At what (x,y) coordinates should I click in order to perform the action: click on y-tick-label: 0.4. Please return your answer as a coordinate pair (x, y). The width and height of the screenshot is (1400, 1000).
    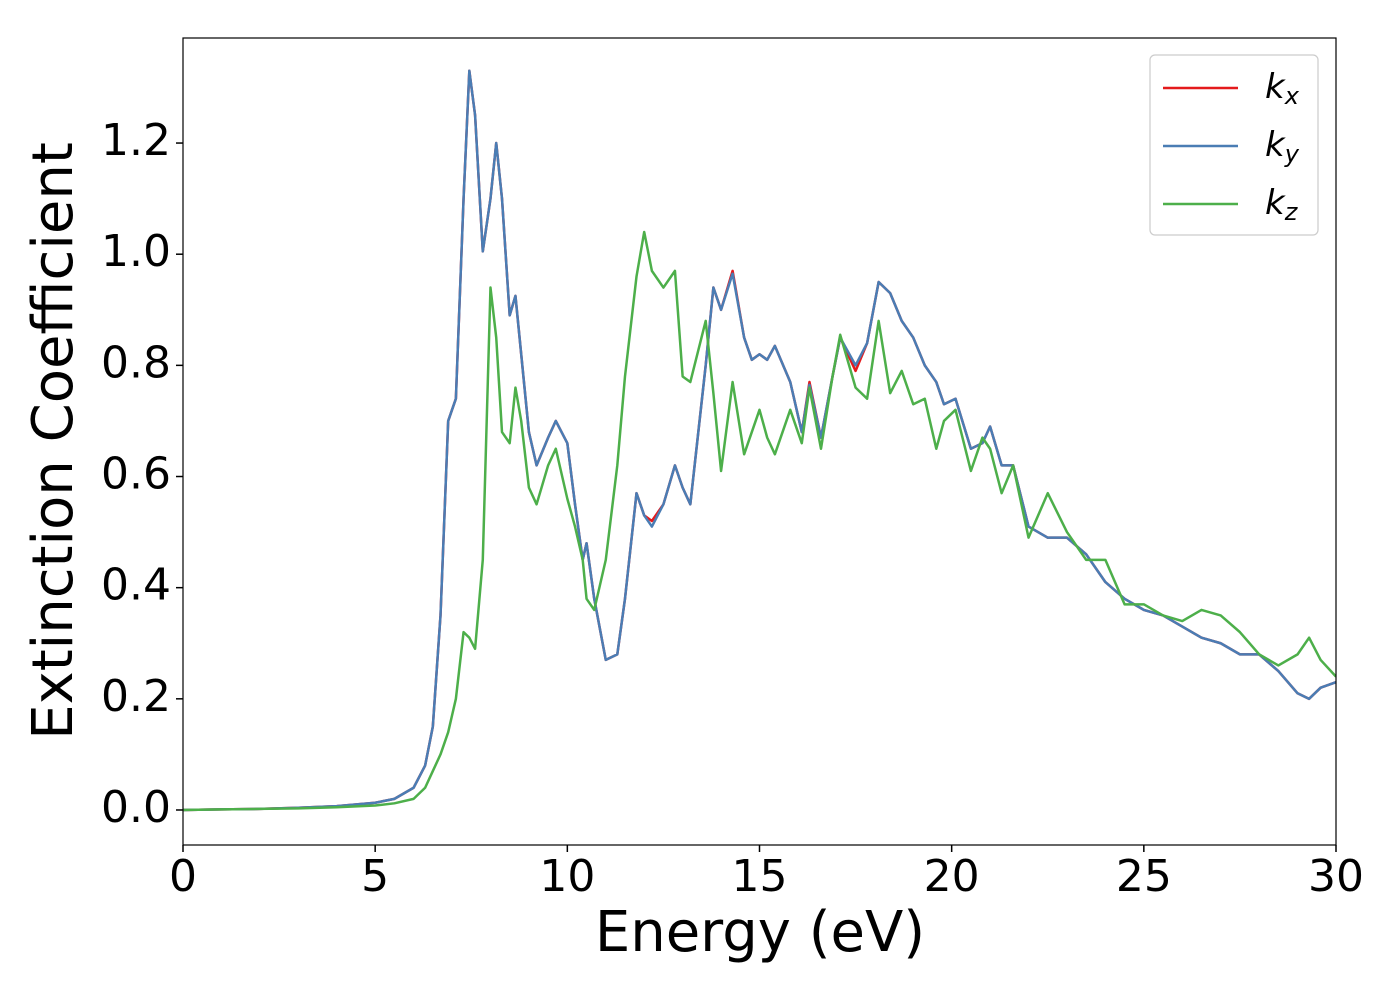
    Looking at the image, I should click on (136, 585).